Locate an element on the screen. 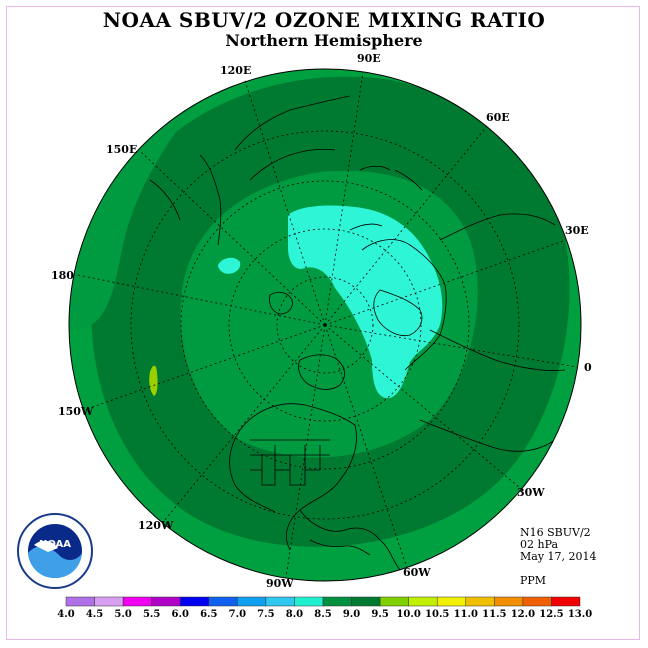 The width and height of the screenshot is (648, 648). colorbar is located at coordinates (323, 601).